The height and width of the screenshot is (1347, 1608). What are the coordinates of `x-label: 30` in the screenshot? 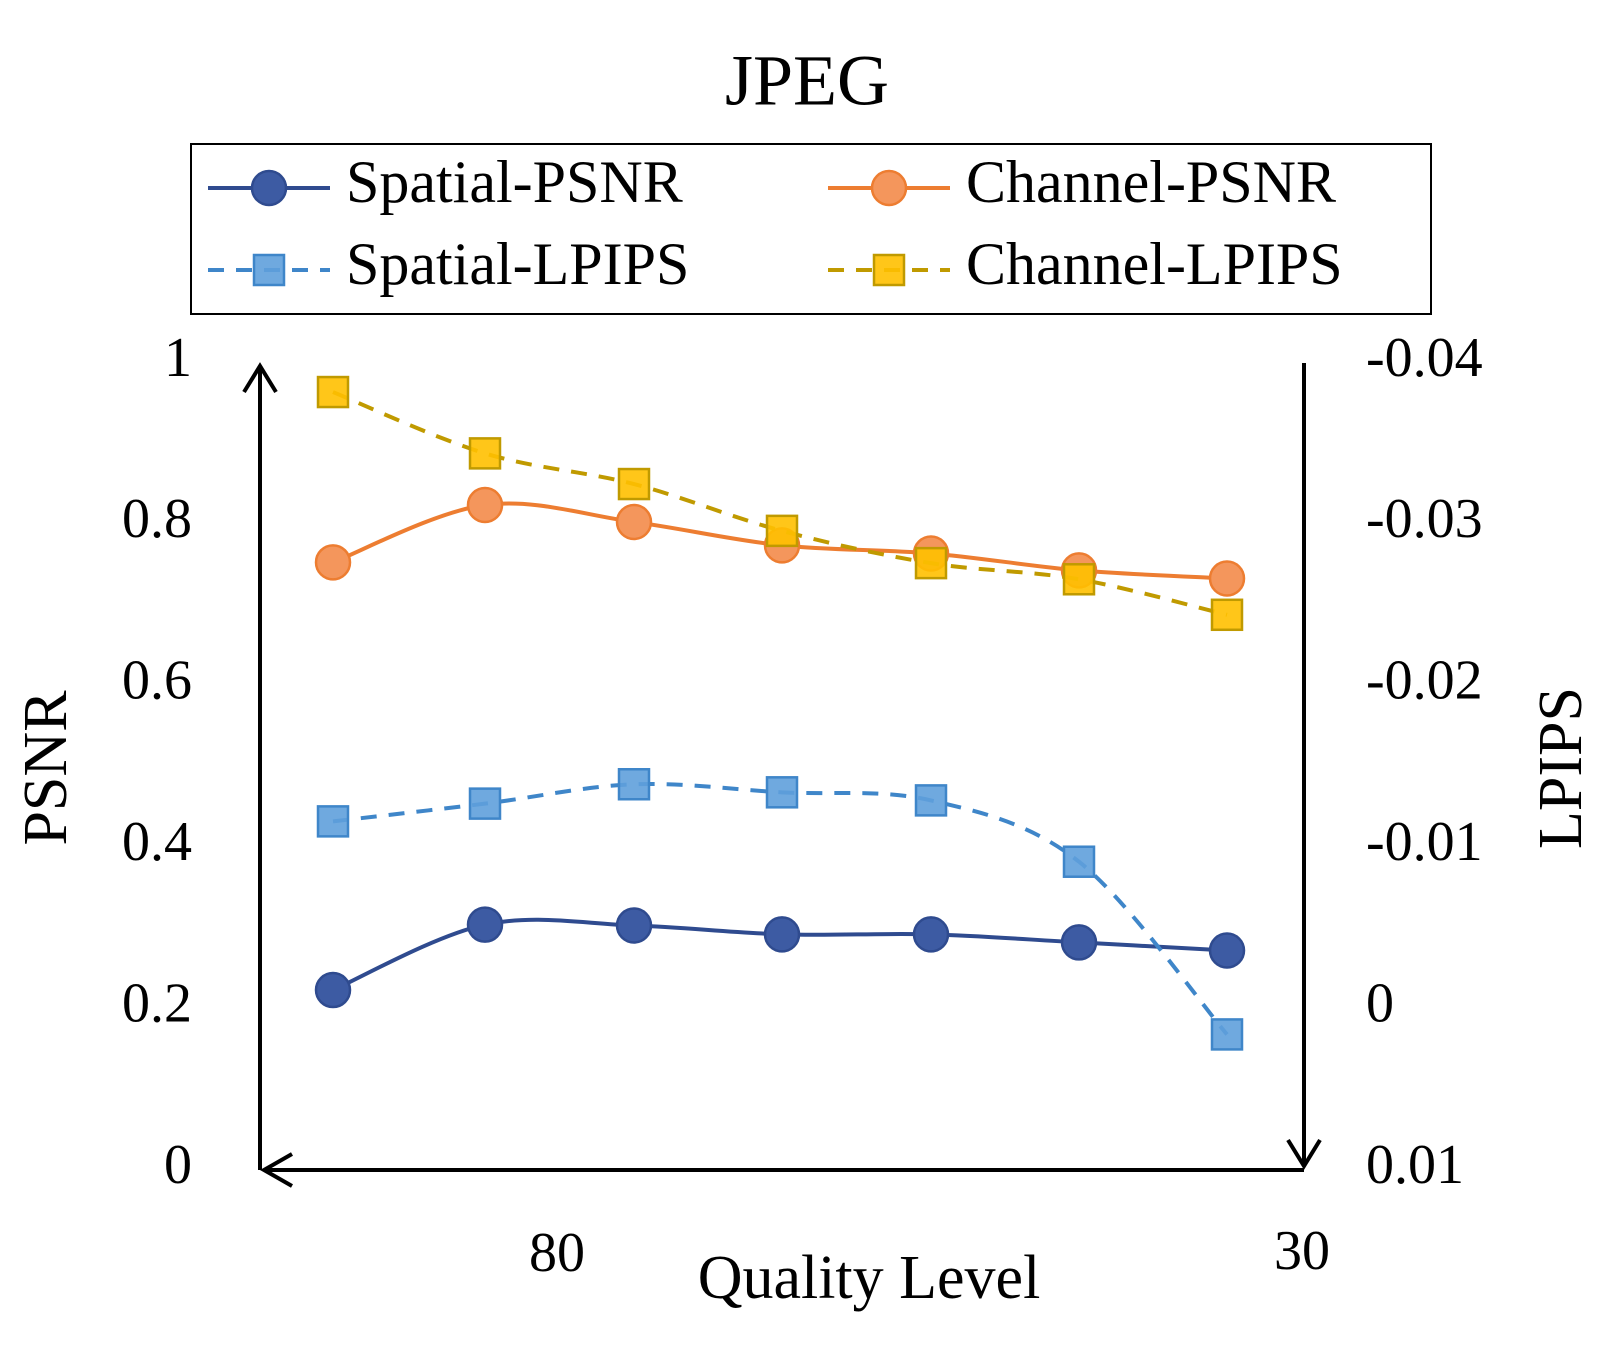 It's located at (1302, 1251).